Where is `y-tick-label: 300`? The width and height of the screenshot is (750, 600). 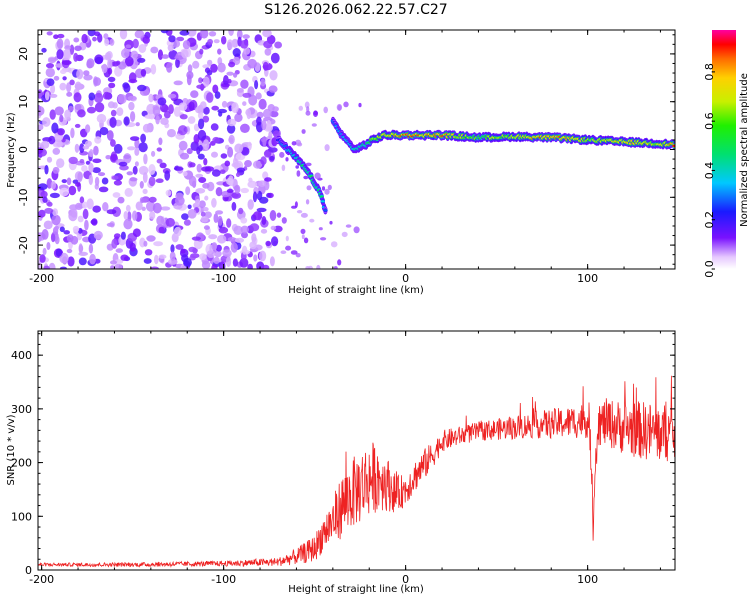
y-tick-label: 300 is located at coordinates (21, 409).